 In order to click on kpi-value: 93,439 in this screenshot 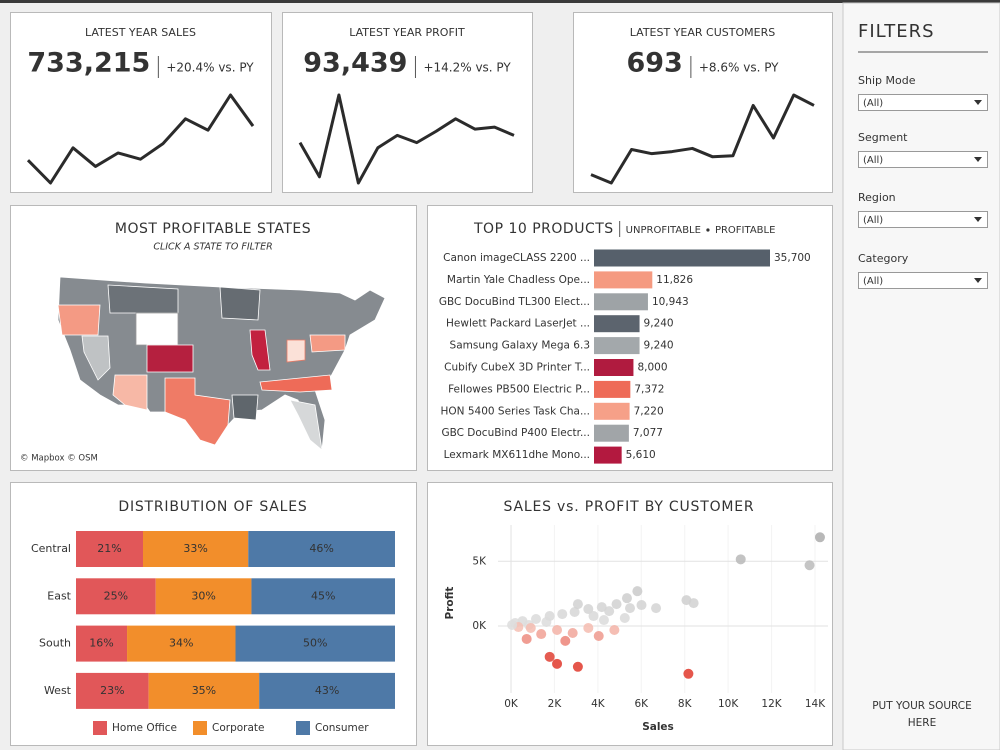, I will do `click(355, 63)`.